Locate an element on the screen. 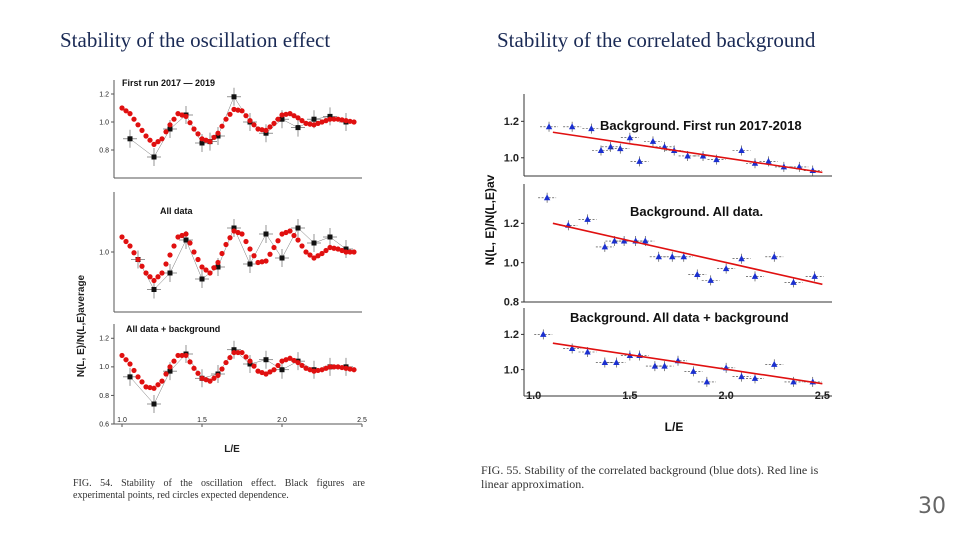 The image size is (960, 540). slide-title-right: Stability of the correlated background is located at coordinates (656, 40).